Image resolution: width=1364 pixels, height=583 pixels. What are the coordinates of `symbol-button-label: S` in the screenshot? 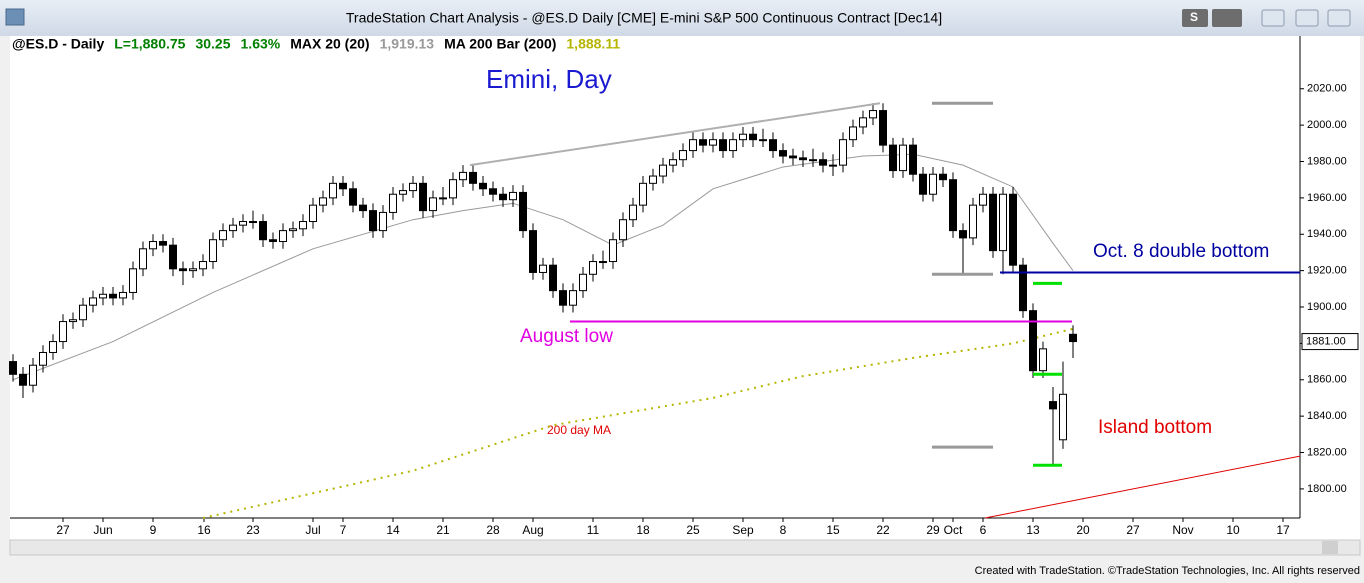 It's located at (1194, 17).